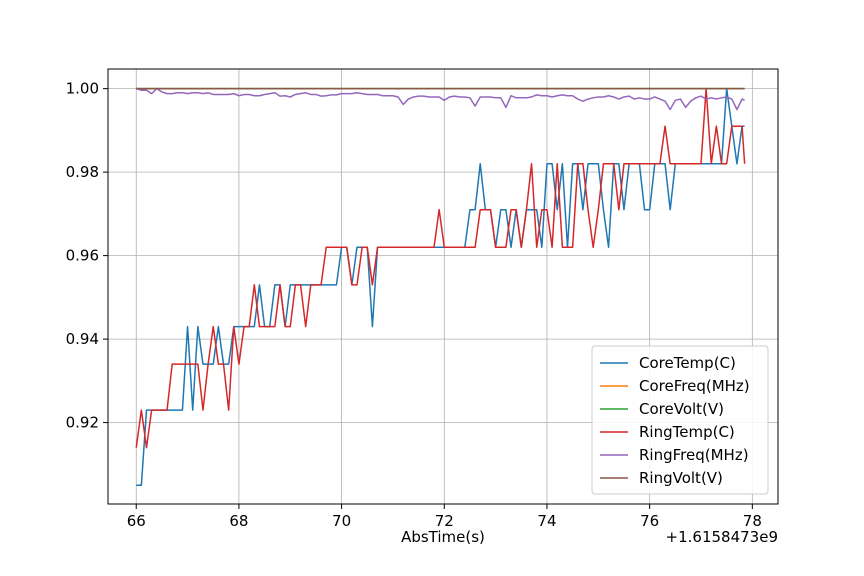  Describe the element at coordinates (687, 432) in the screenshot. I see `legend-label: RingTemp(C)` at that location.